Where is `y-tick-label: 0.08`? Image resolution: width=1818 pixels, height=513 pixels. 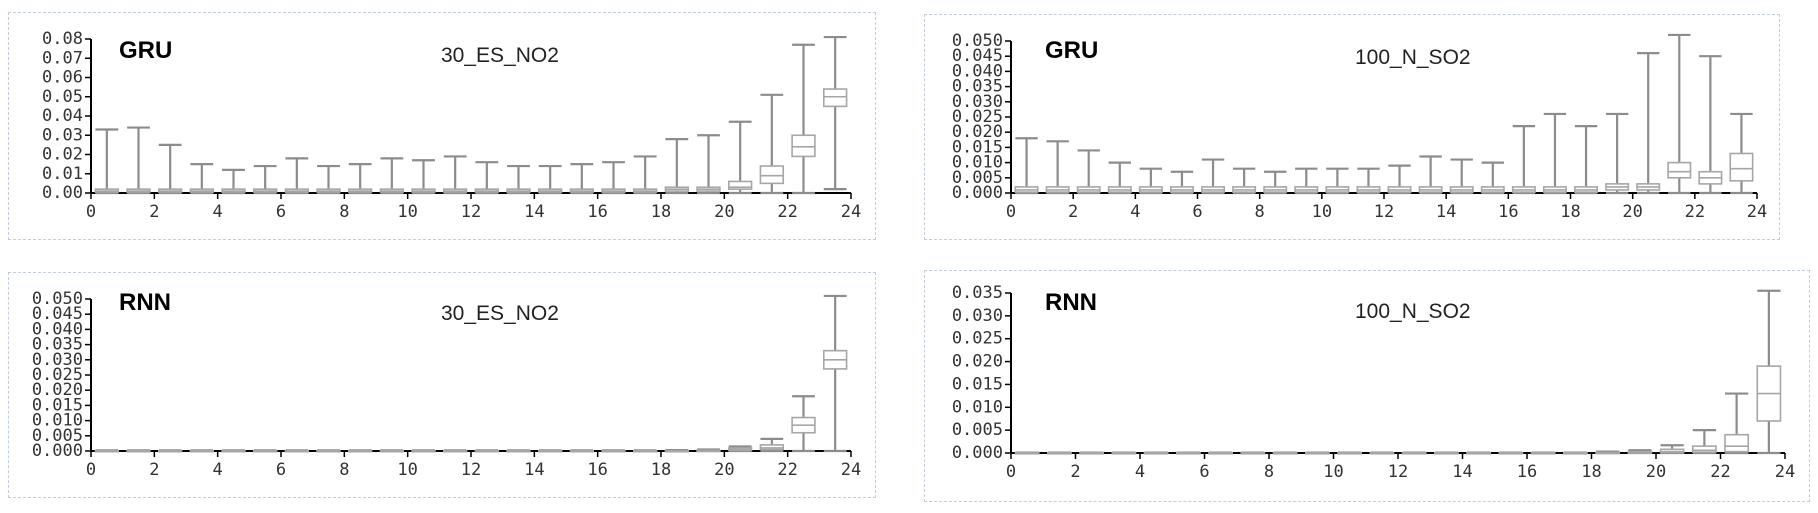 y-tick-label: 0.08 is located at coordinates (62, 39).